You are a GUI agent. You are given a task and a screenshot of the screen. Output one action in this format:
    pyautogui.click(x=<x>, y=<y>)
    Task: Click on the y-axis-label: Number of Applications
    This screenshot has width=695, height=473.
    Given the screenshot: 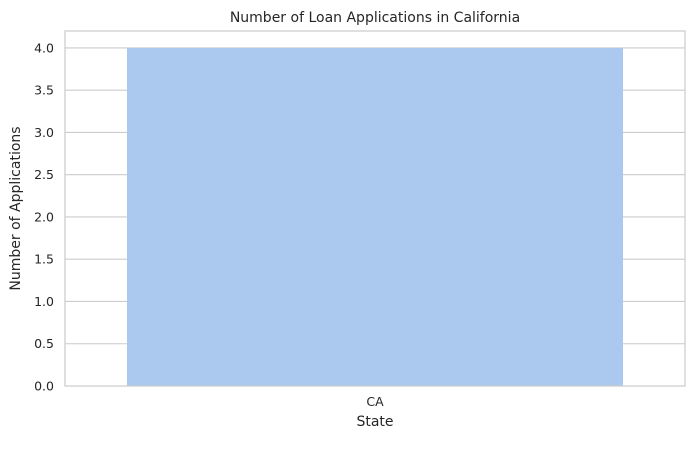 What is the action you would take?
    pyautogui.click(x=16, y=208)
    